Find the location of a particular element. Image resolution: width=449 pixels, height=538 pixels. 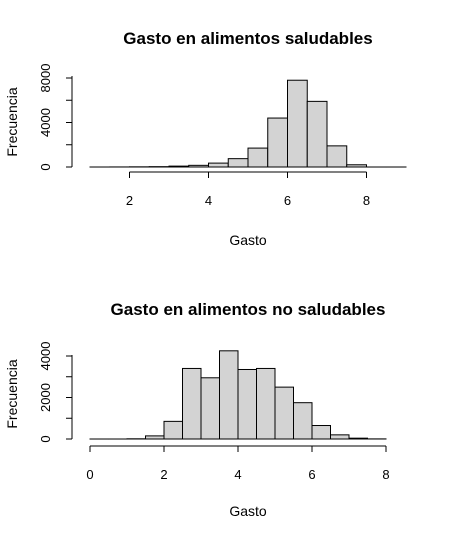

x-axis: 0 2 4 6 8 is located at coordinates (238, 463).